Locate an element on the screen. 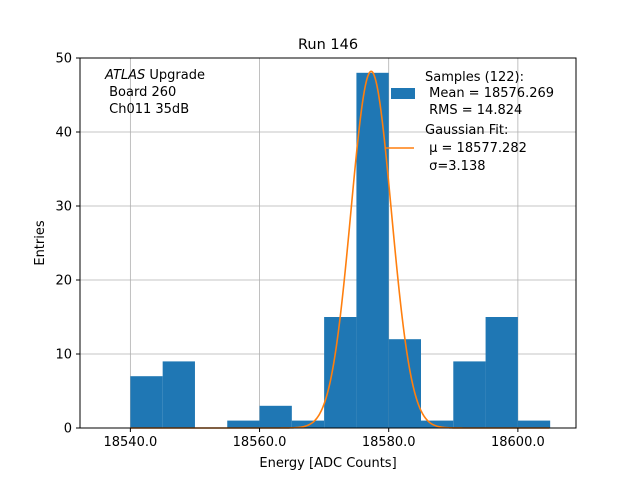  legend-samples-mean: Mean = 18576.269 is located at coordinates (489, 93).